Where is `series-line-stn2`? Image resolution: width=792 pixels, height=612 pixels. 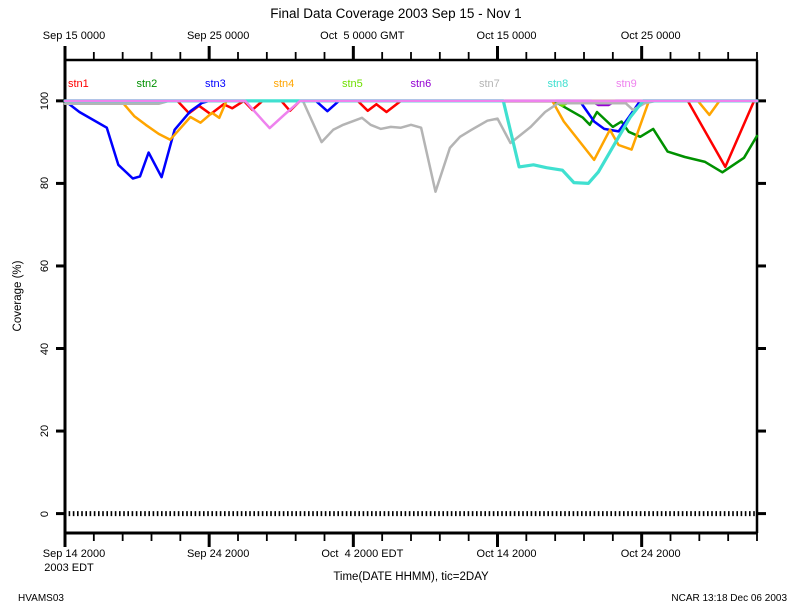 series-line-stn2 is located at coordinates (411, 136).